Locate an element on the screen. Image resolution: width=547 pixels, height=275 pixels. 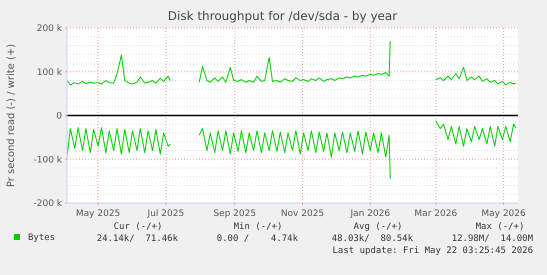
text: 0.00 / 4.74k is located at coordinates (257, 239).